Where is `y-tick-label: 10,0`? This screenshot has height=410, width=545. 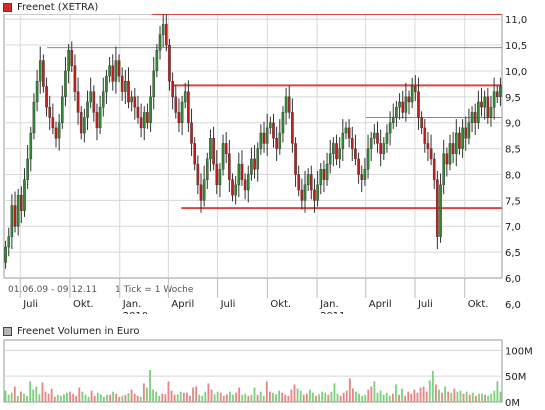
y-tick-label: 10,0 is located at coordinates (516, 72).